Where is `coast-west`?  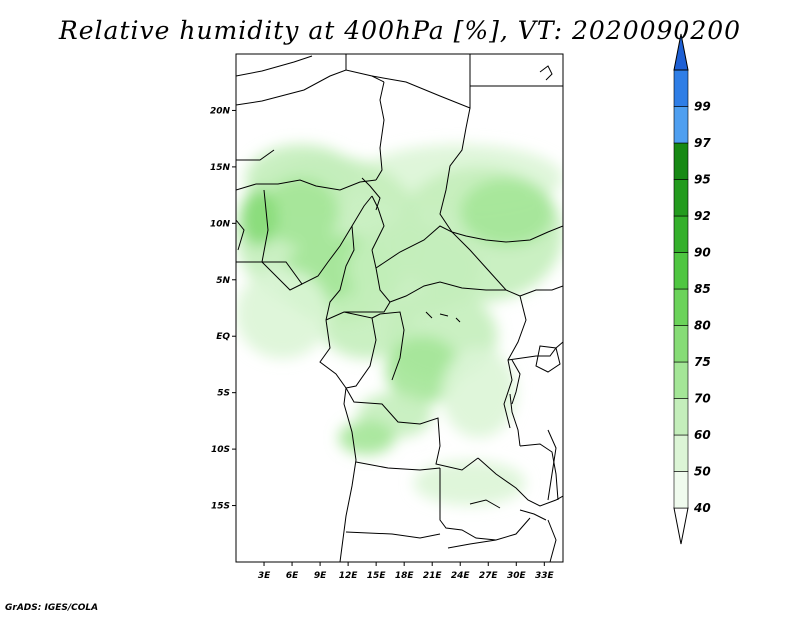
coast-west is located at coordinates (240, 235).